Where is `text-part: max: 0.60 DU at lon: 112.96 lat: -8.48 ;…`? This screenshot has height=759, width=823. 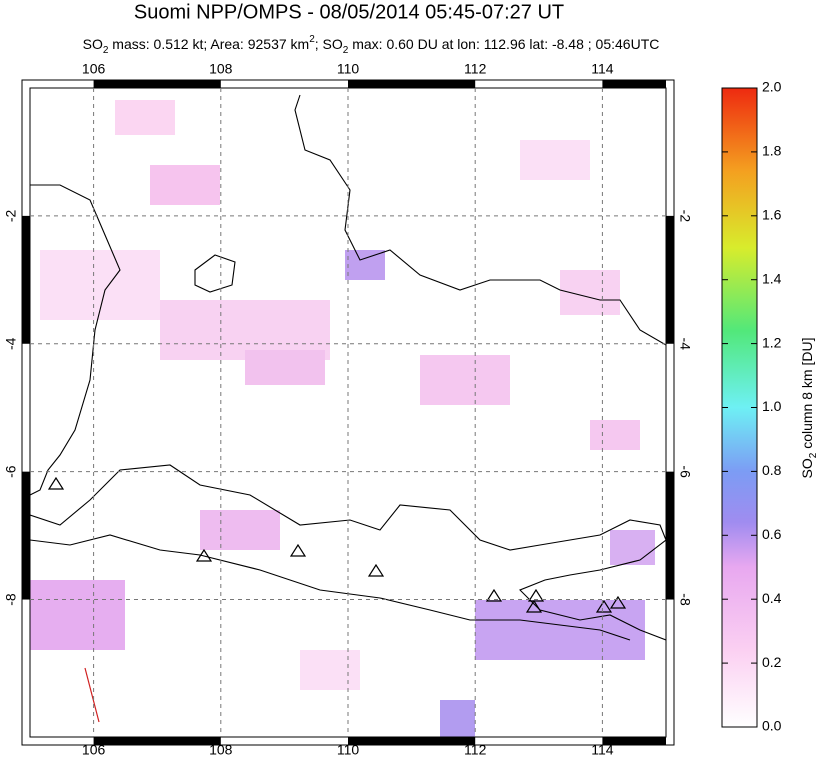
text-part: max: 0.60 DU at lon: 112.96 lat: -8.48 ;… is located at coordinates (503, 44).